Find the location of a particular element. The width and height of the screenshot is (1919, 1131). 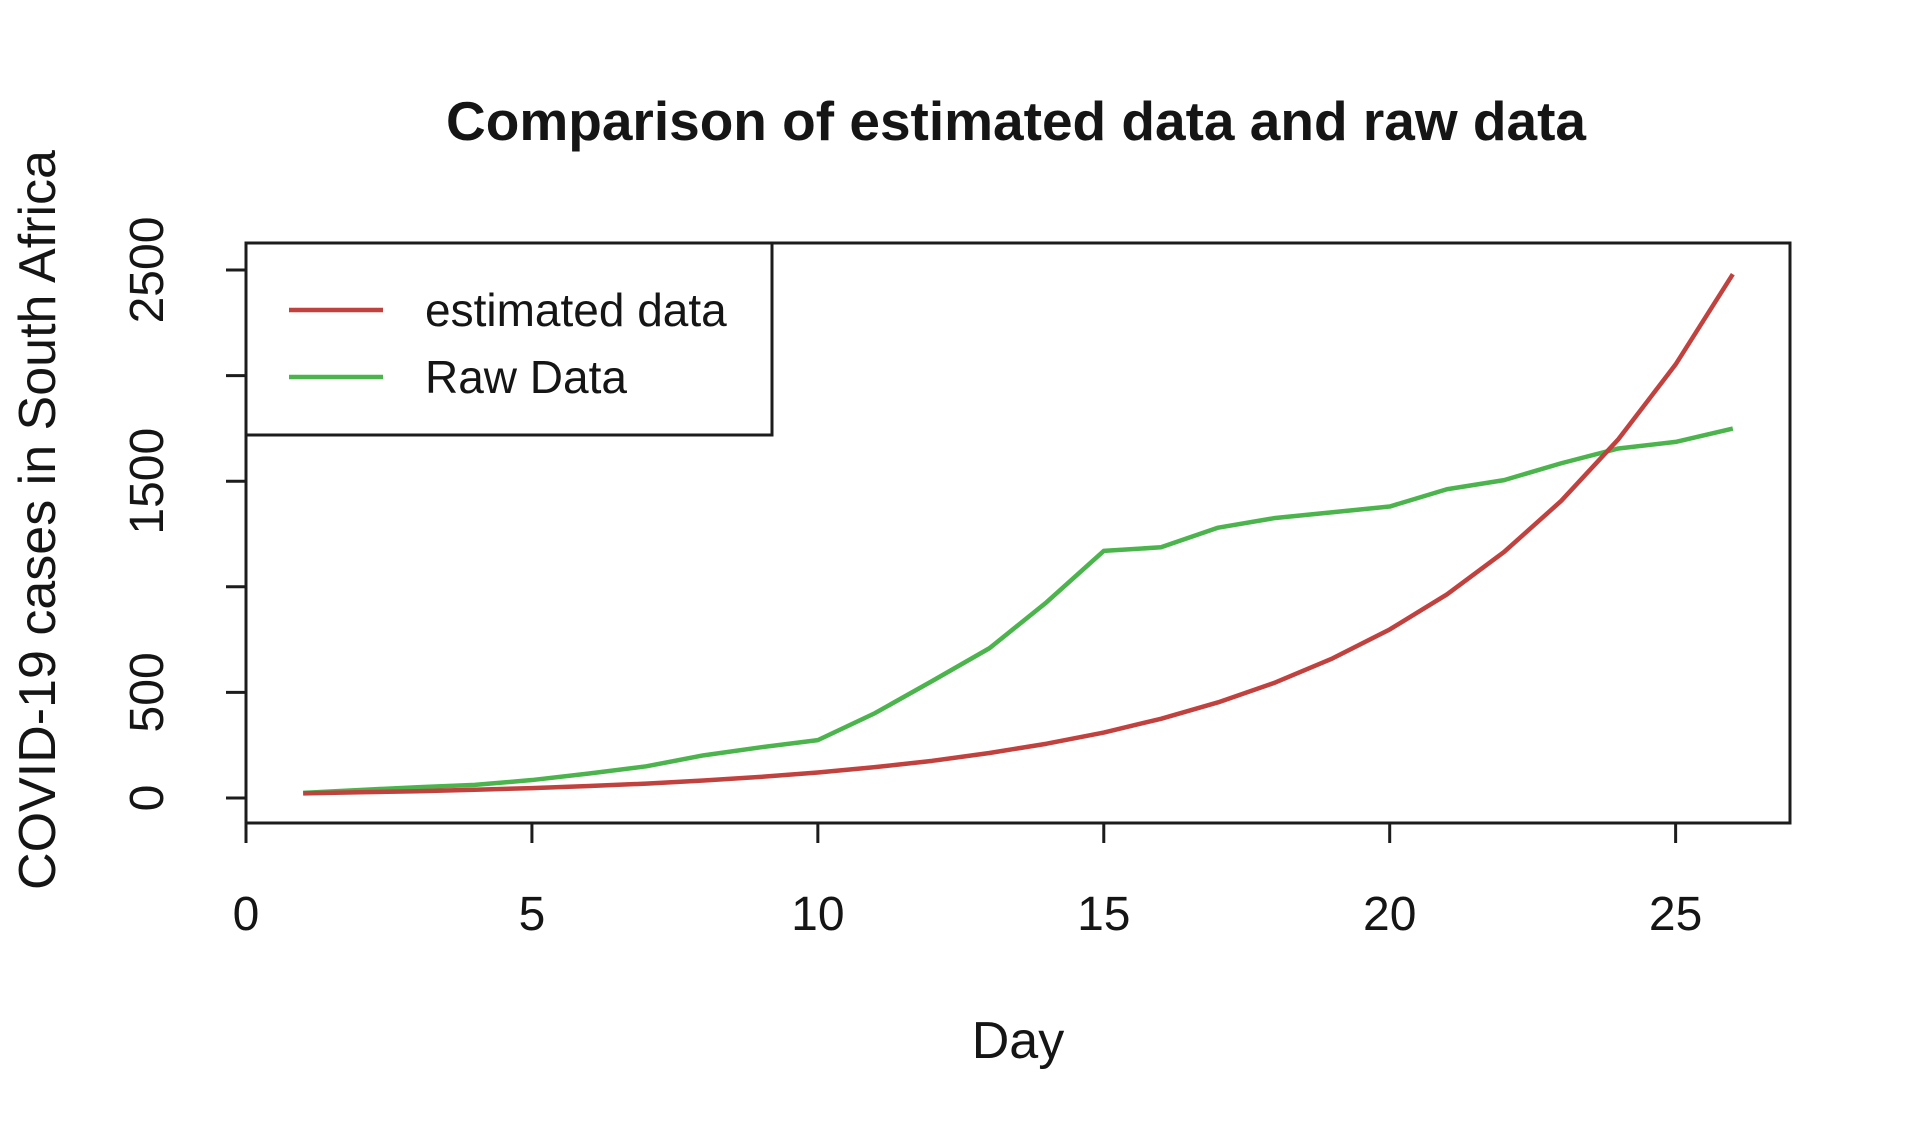

y-tick-label: 1500 is located at coordinates (147, 481).